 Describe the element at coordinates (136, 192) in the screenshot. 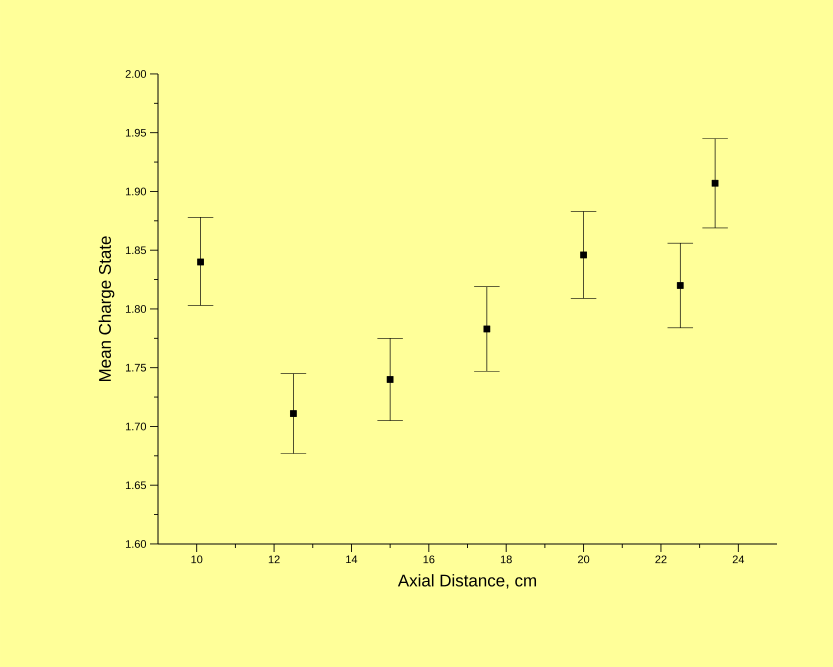

I see `y-tick-label: 1.90` at that location.